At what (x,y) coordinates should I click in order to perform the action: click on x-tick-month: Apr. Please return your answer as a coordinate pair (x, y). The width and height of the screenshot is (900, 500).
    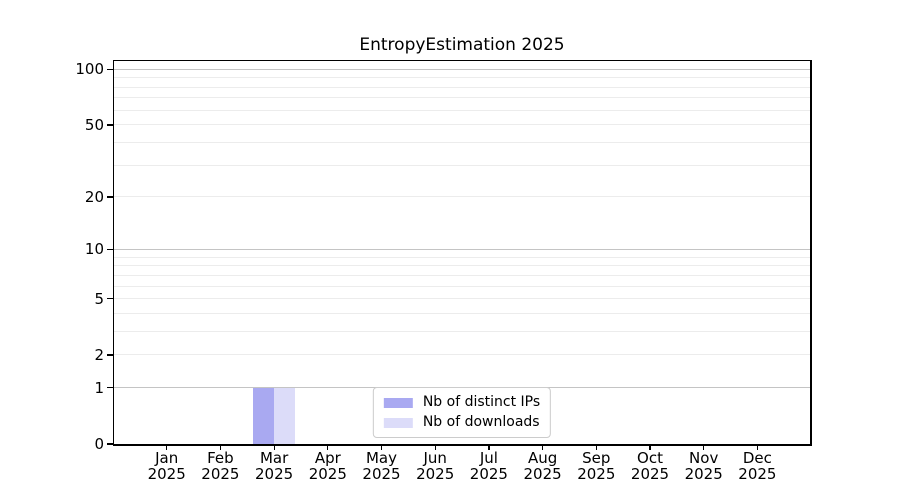
    Looking at the image, I should click on (327, 458).